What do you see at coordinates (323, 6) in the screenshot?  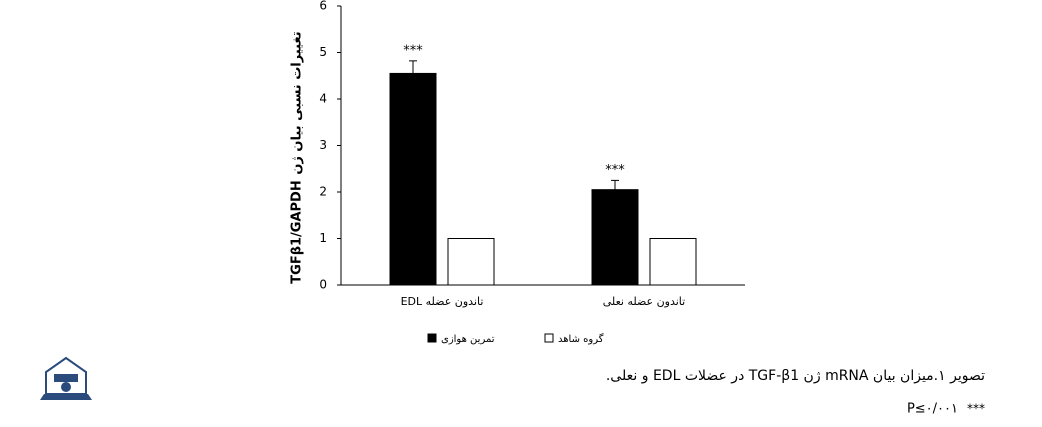 I see `y-tick-label: 6` at bounding box center [323, 6].